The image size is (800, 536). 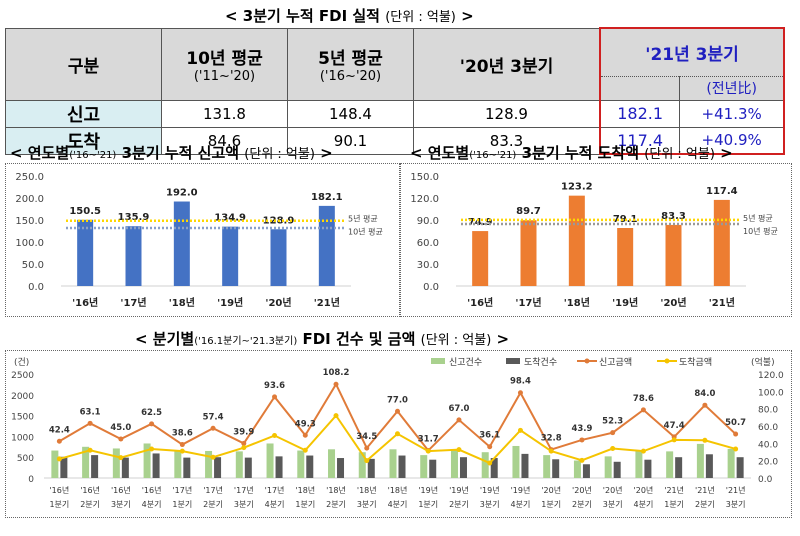 I want to click on reference-line-label: 5년 평균, so click(x=758, y=218).